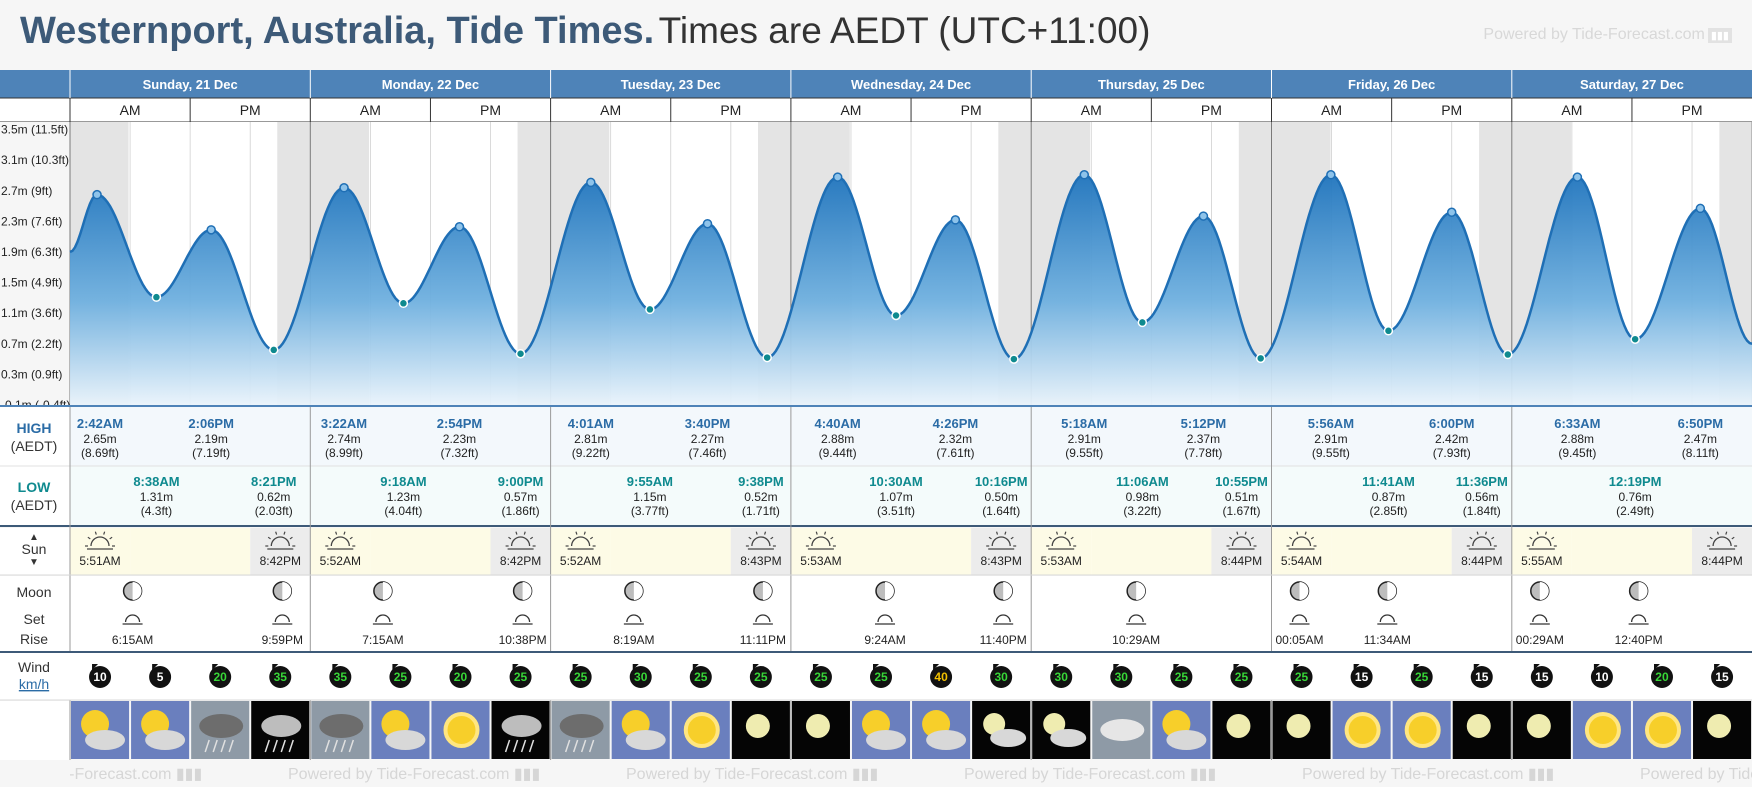  What do you see at coordinates (34, 639) in the screenshot?
I see `moon-rise-label: Rise` at bounding box center [34, 639].